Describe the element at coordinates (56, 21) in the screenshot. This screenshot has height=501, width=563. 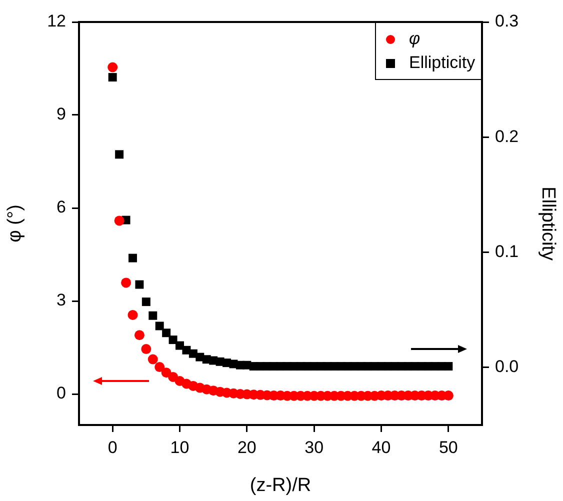
I see `y-tick-label: 12` at that location.